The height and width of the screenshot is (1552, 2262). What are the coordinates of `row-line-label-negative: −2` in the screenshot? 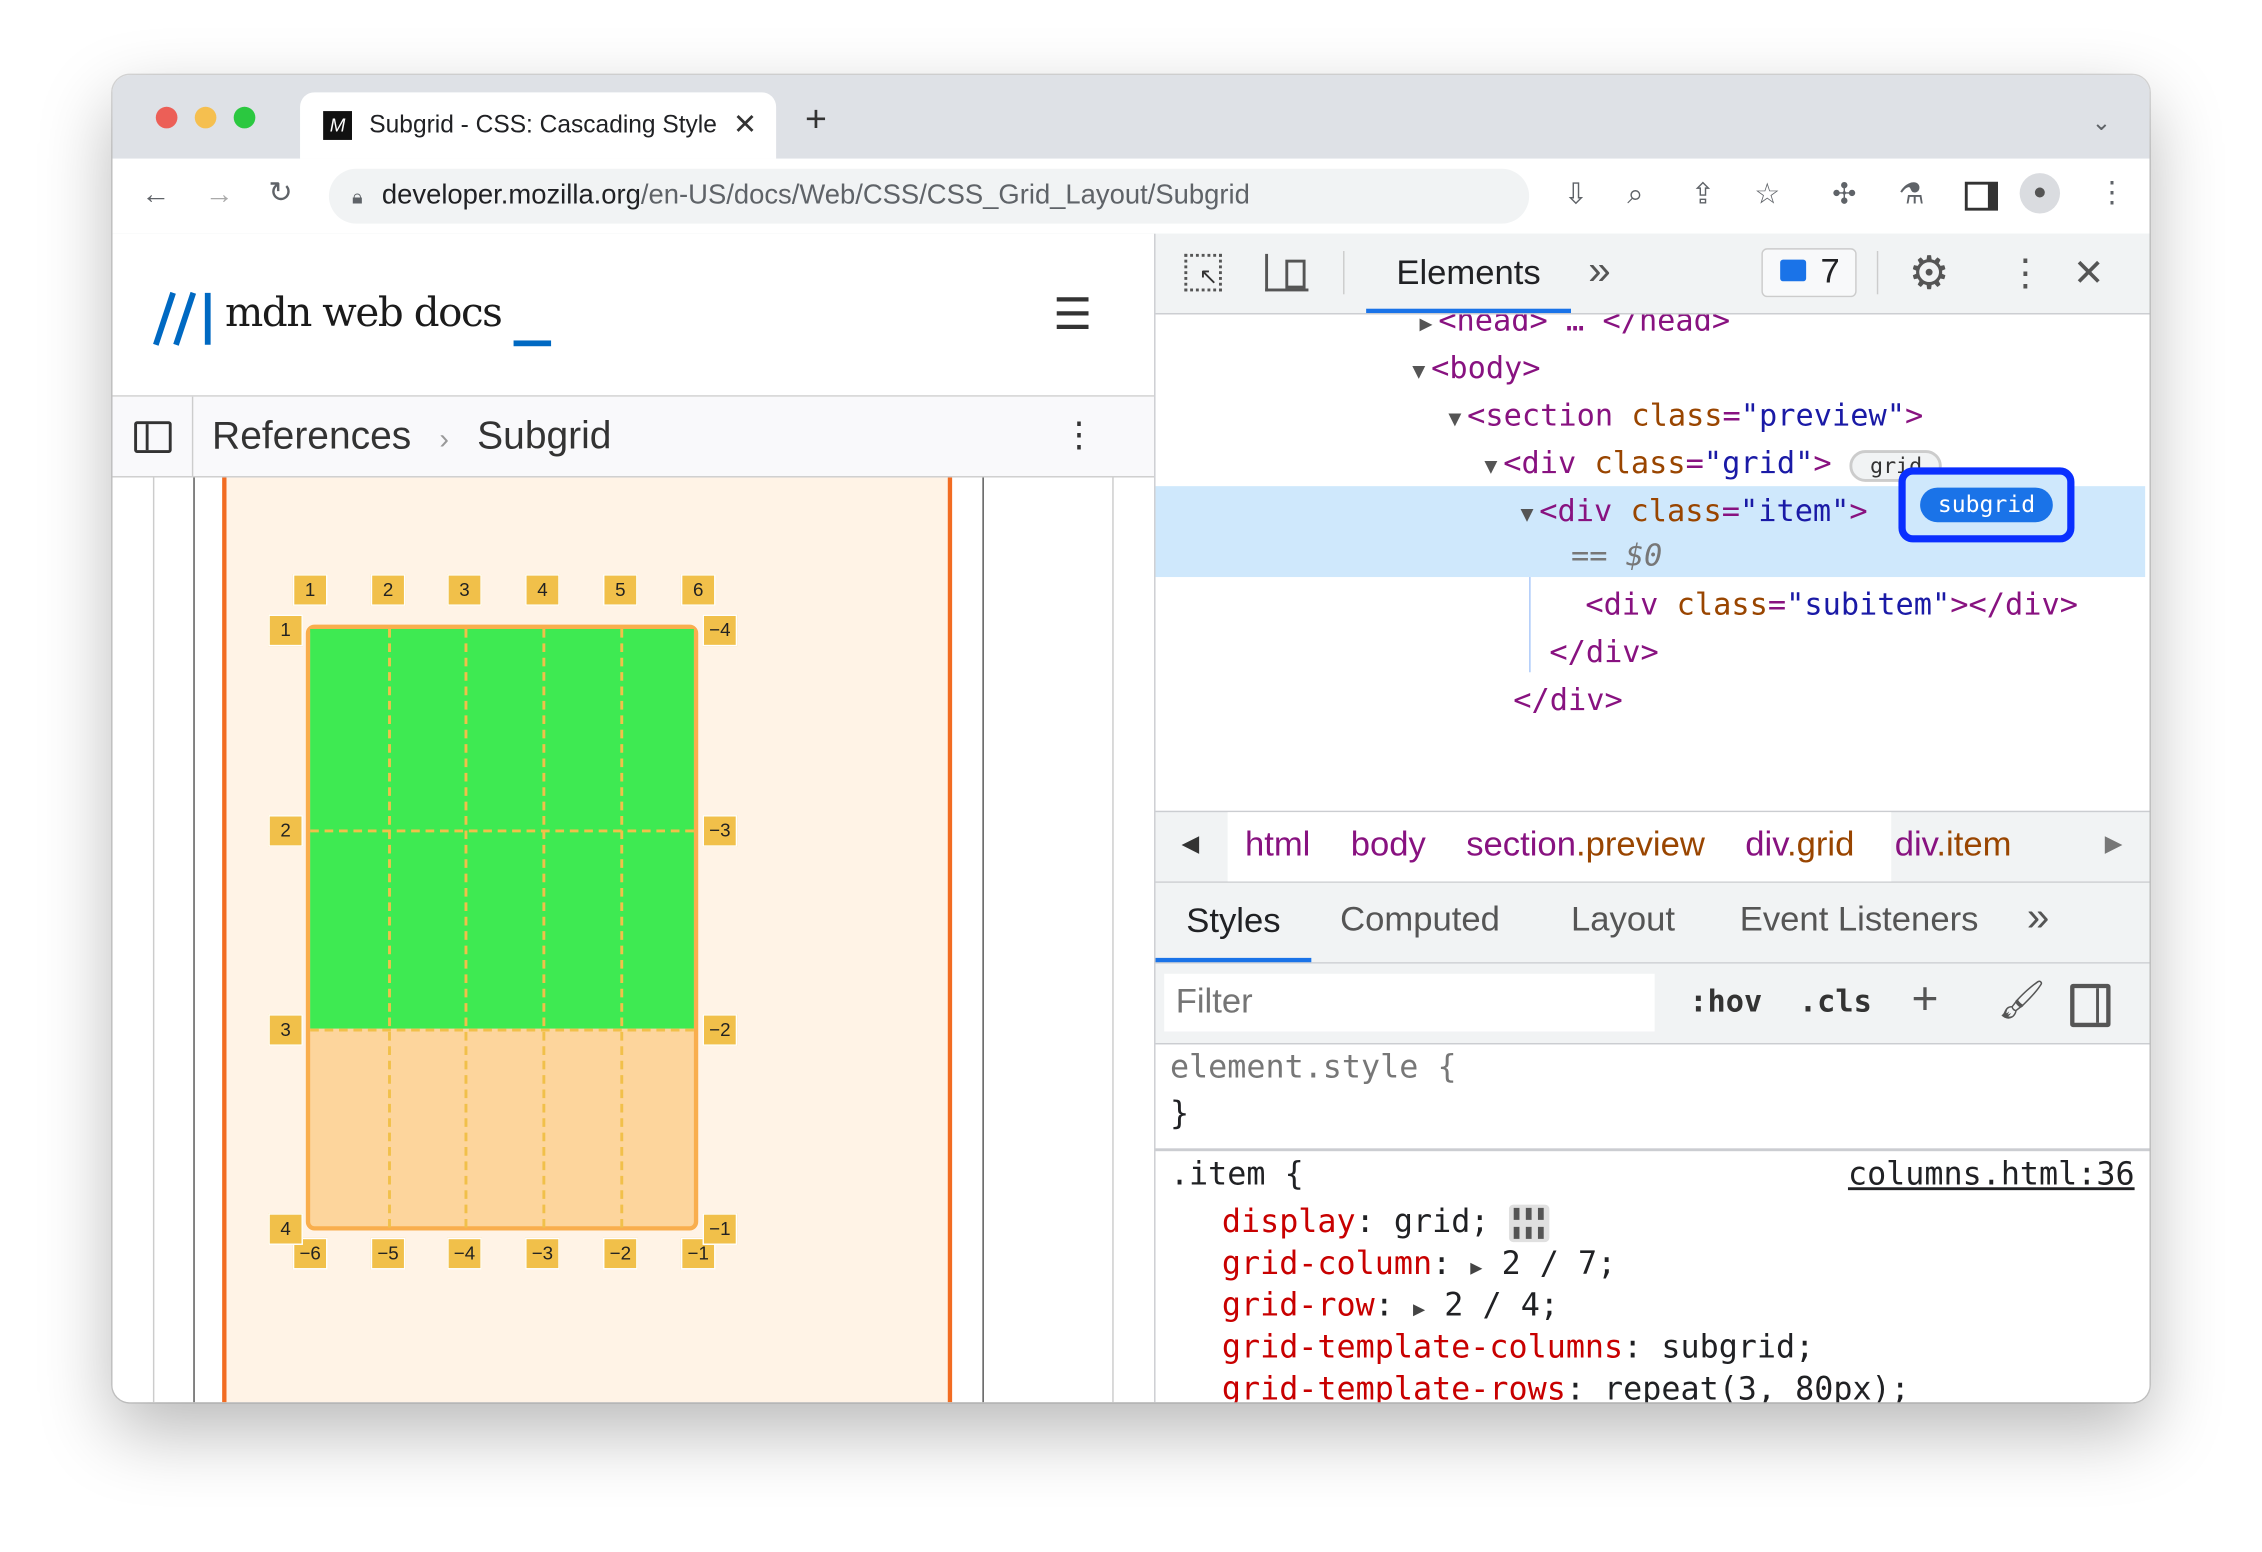 It's located at (720, 1030).